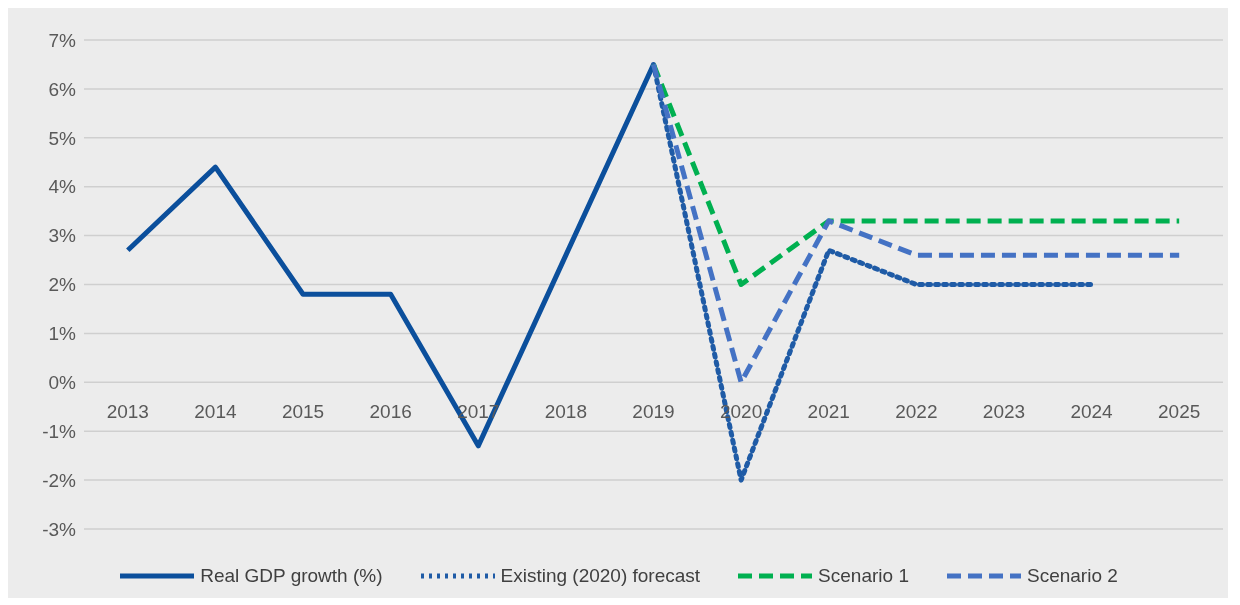 Image resolution: width=1240 pixels, height=605 pixels. What do you see at coordinates (59, 480) in the screenshot?
I see `y-tick-label: -2%` at bounding box center [59, 480].